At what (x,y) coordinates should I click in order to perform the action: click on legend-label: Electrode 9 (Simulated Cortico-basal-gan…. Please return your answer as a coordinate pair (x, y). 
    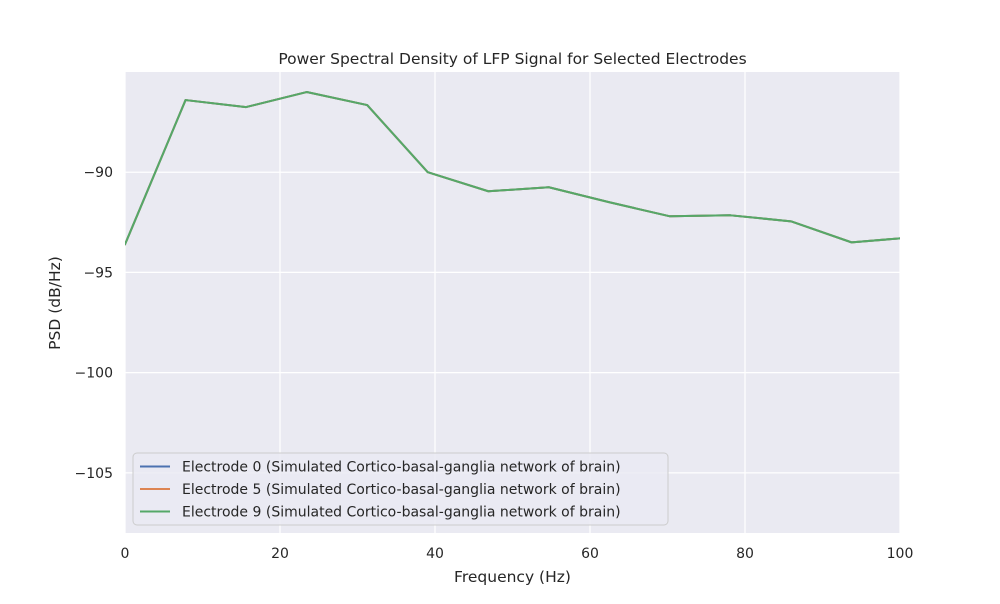
    Looking at the image, I should click on (401, 513).